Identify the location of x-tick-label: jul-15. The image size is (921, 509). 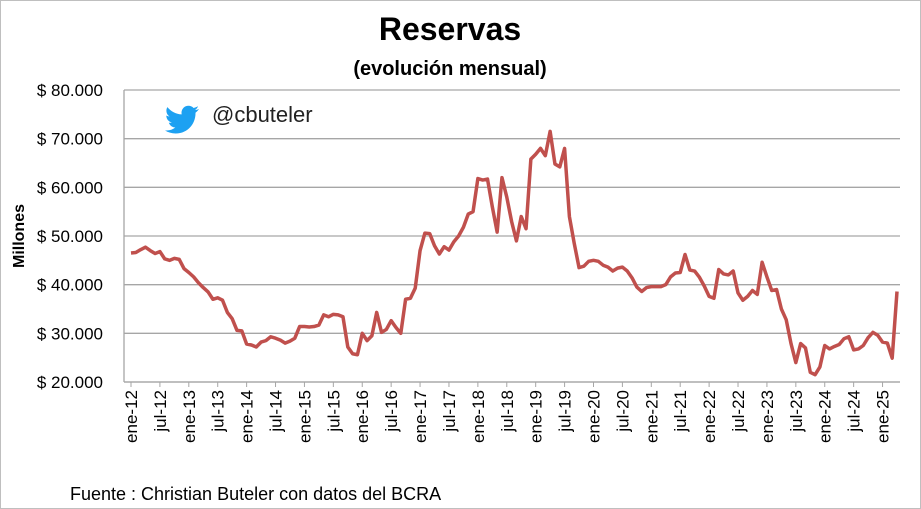
(333, 411).